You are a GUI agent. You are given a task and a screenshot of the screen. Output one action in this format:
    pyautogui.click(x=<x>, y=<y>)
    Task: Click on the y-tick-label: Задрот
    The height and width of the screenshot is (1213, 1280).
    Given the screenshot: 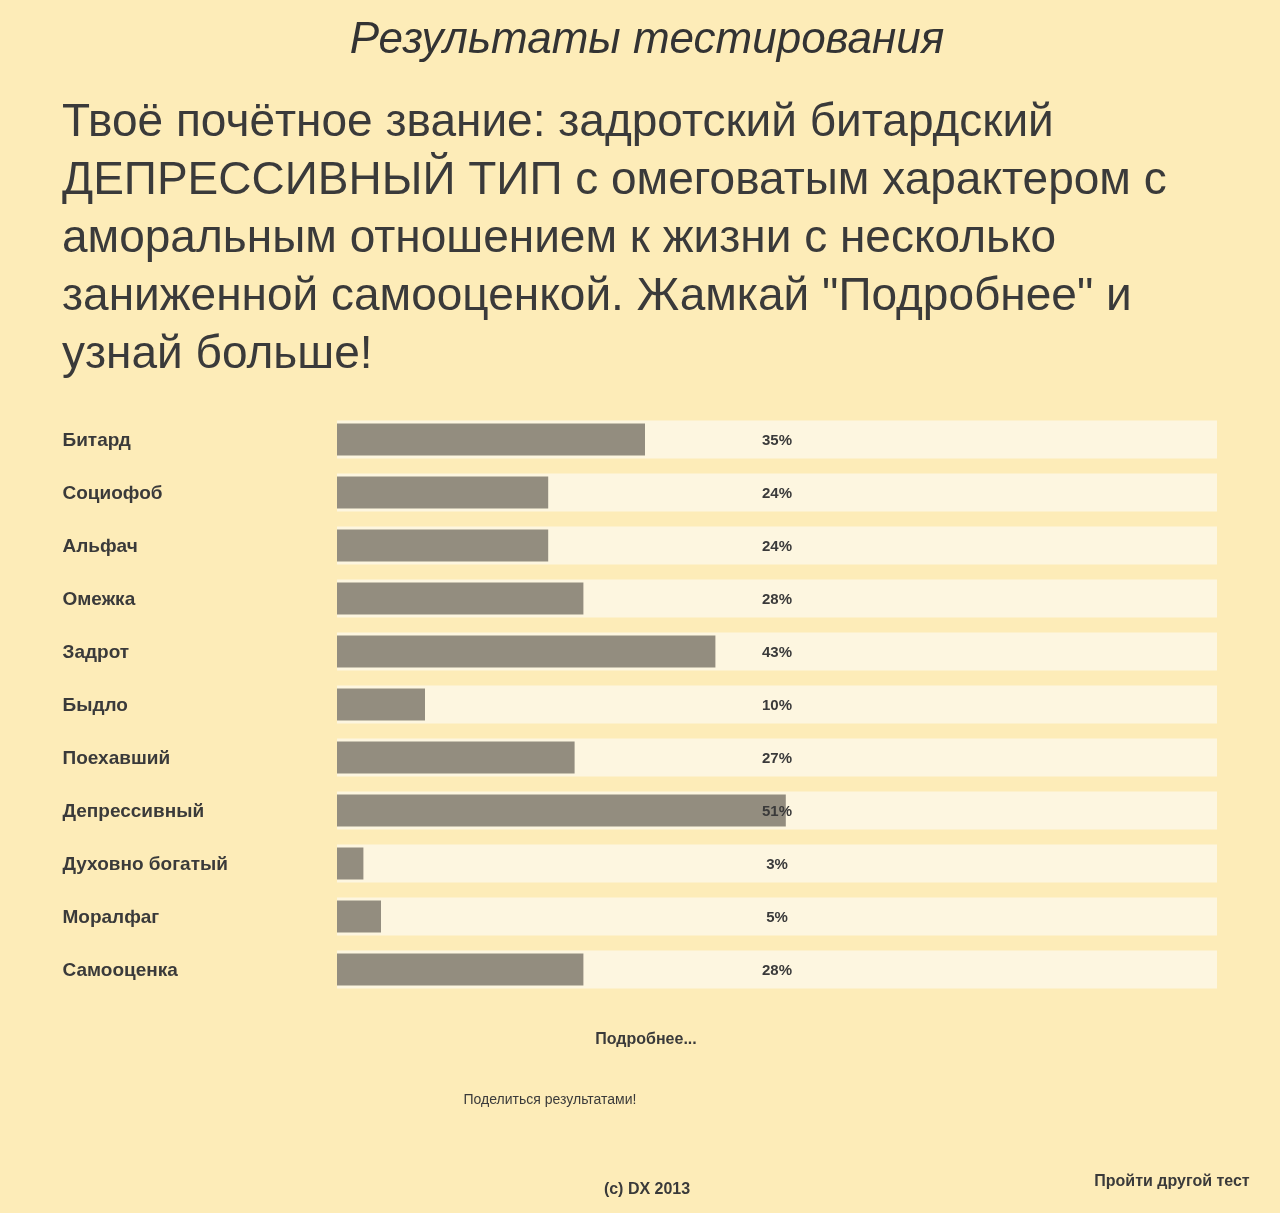 What is the action you would take?
    pyautogui.click(x=96, y=651)
    